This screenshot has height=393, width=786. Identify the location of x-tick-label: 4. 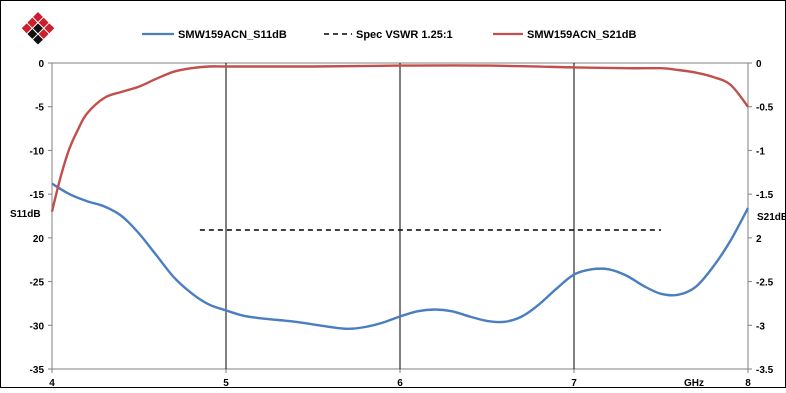
(52, 383).